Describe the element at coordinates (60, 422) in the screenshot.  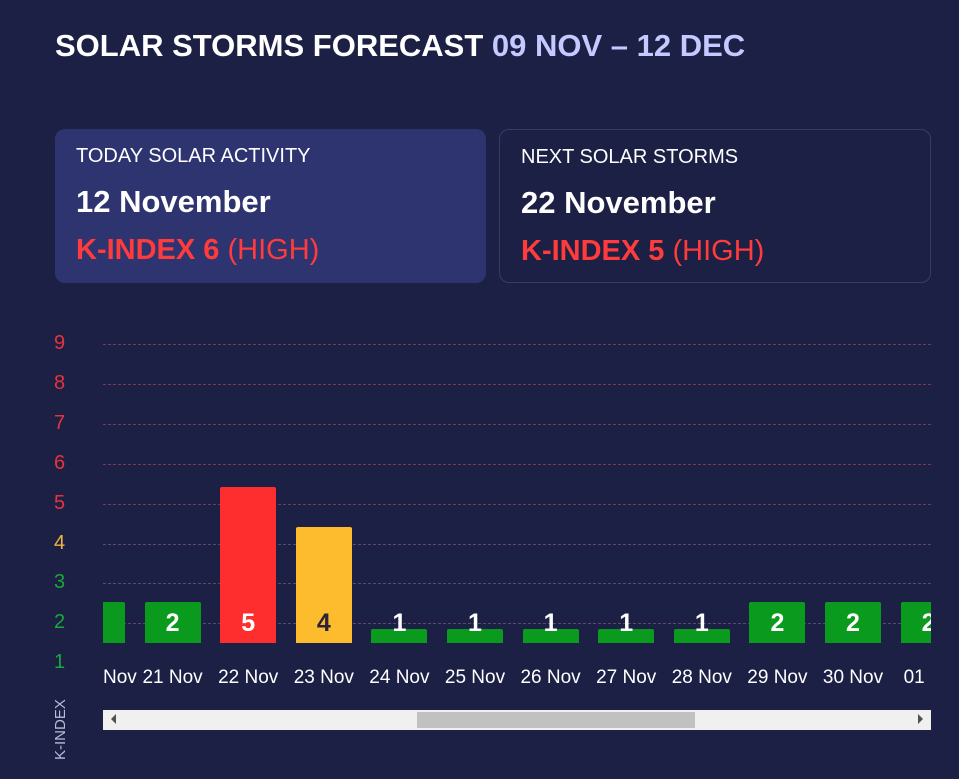
I see `y-tick-label: 7` at that location.